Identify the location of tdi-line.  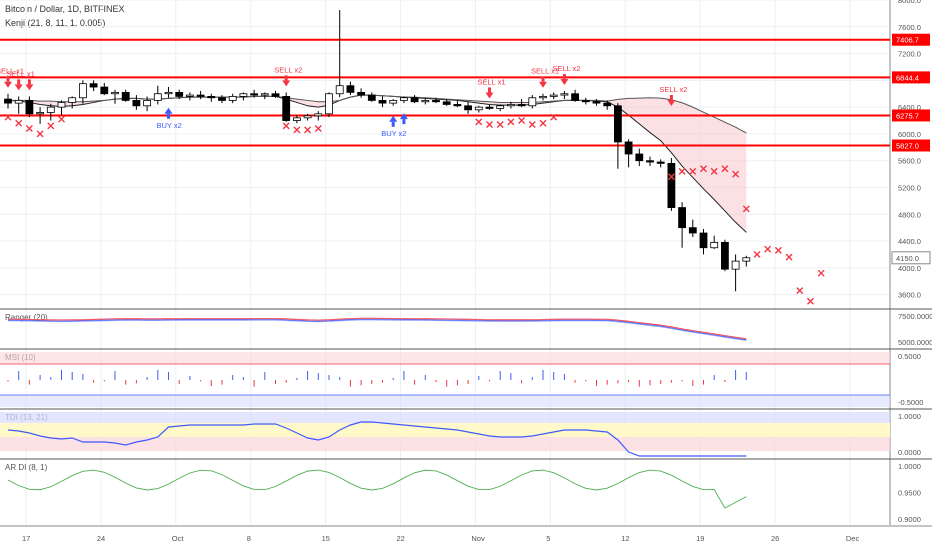
(377, 439).